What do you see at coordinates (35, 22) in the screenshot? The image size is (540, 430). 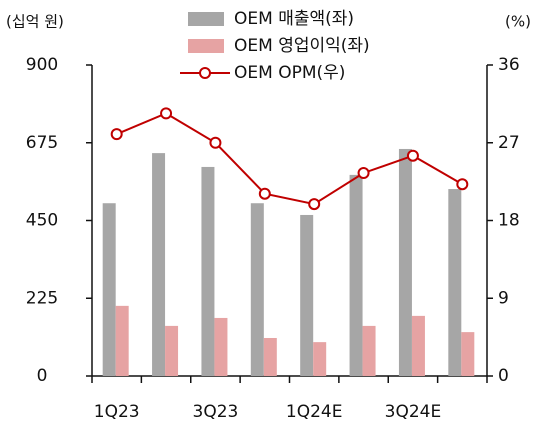 I see `y-unit: (십억 원)` at bounding box center [35, 22].